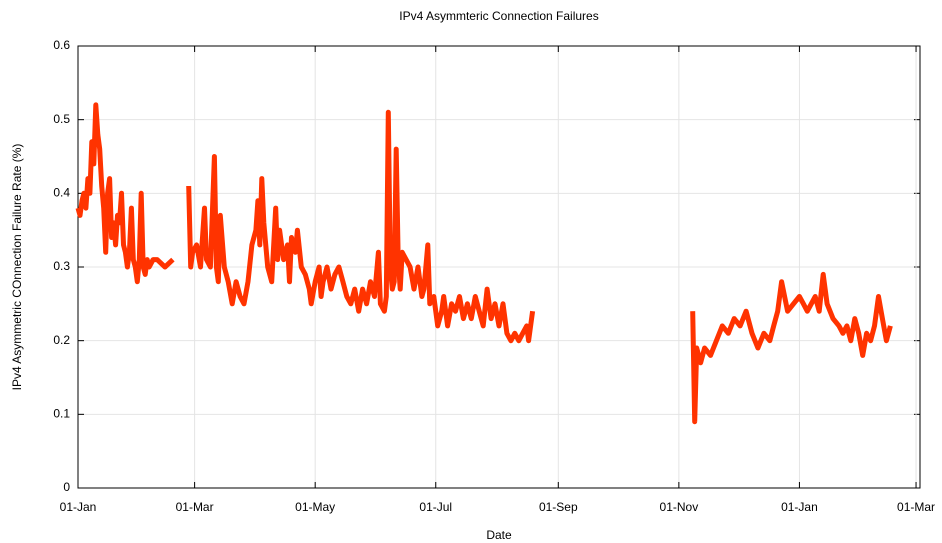  Describe the element at coordinates (61, 193) in the screenshot. I see `y-tick-label: 0.4` at that location.